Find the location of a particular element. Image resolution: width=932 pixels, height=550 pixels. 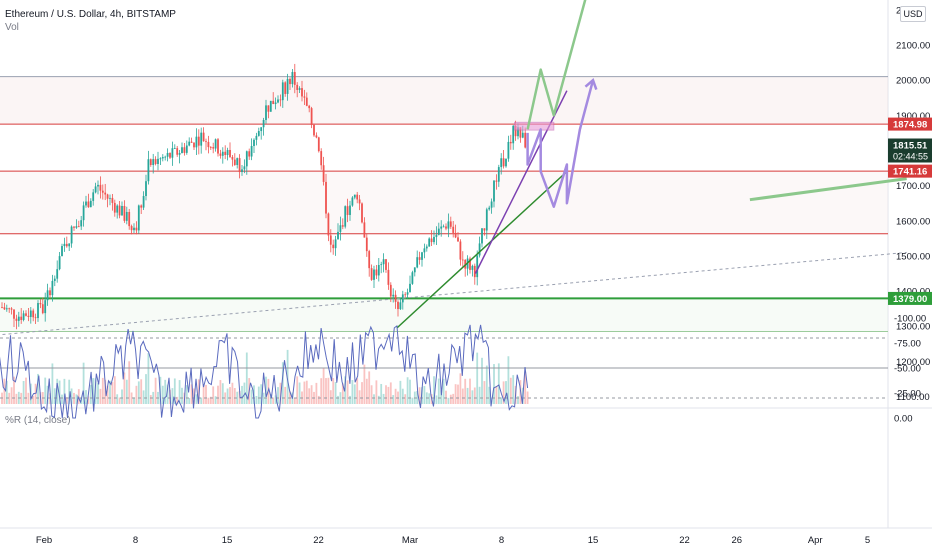

green-trendline is located at coordinates (482, 249).